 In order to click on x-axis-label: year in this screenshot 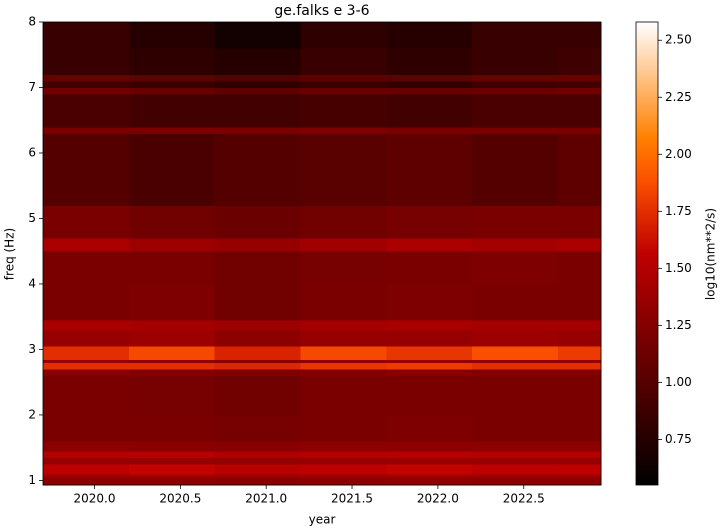, I will do `click(322, 520)`.